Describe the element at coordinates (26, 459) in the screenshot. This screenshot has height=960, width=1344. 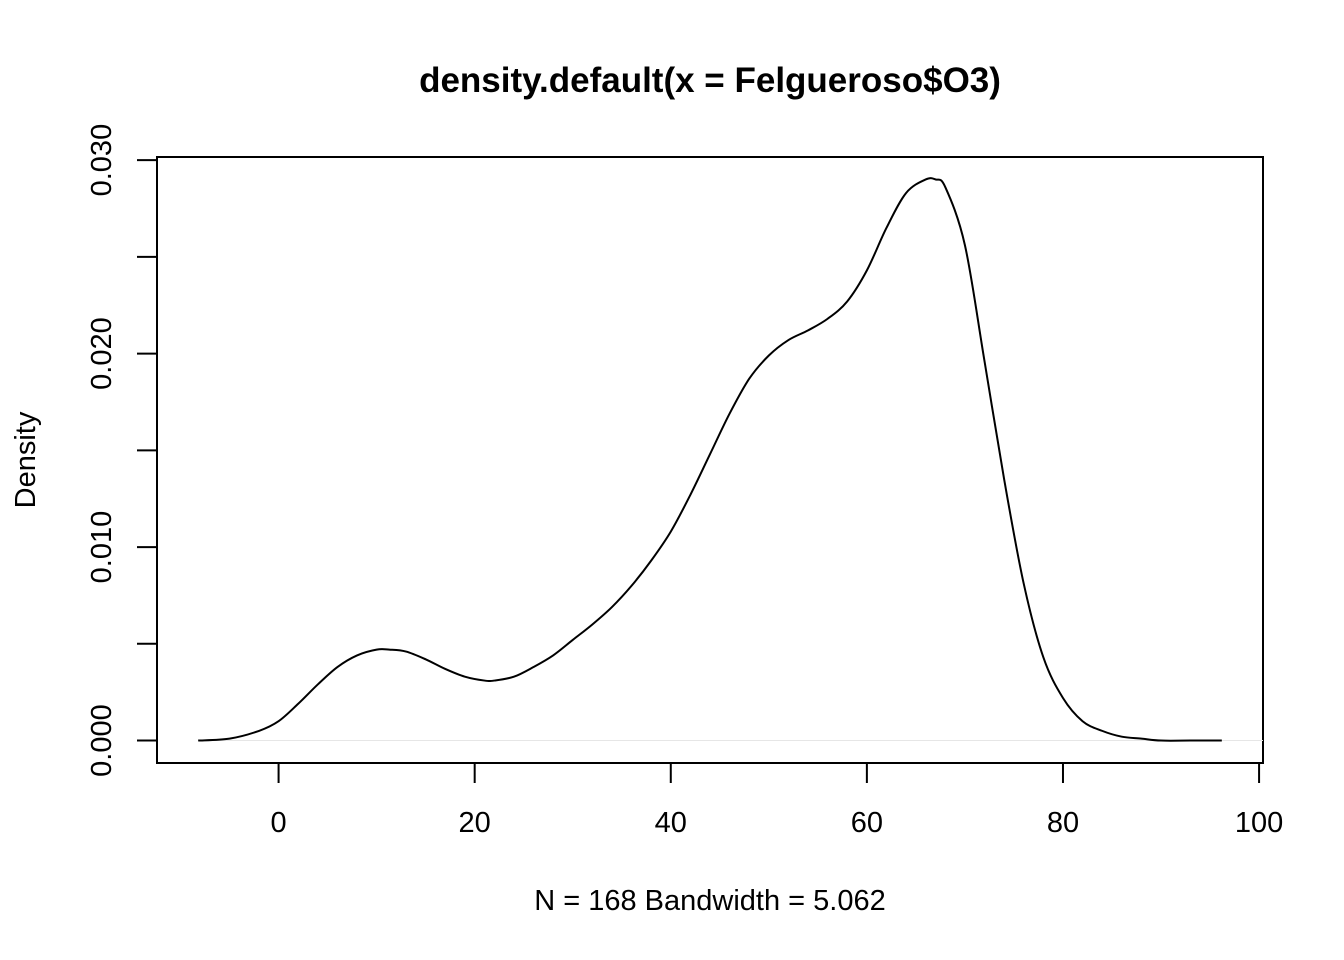
I see `y-axis-label: Density` at that location.